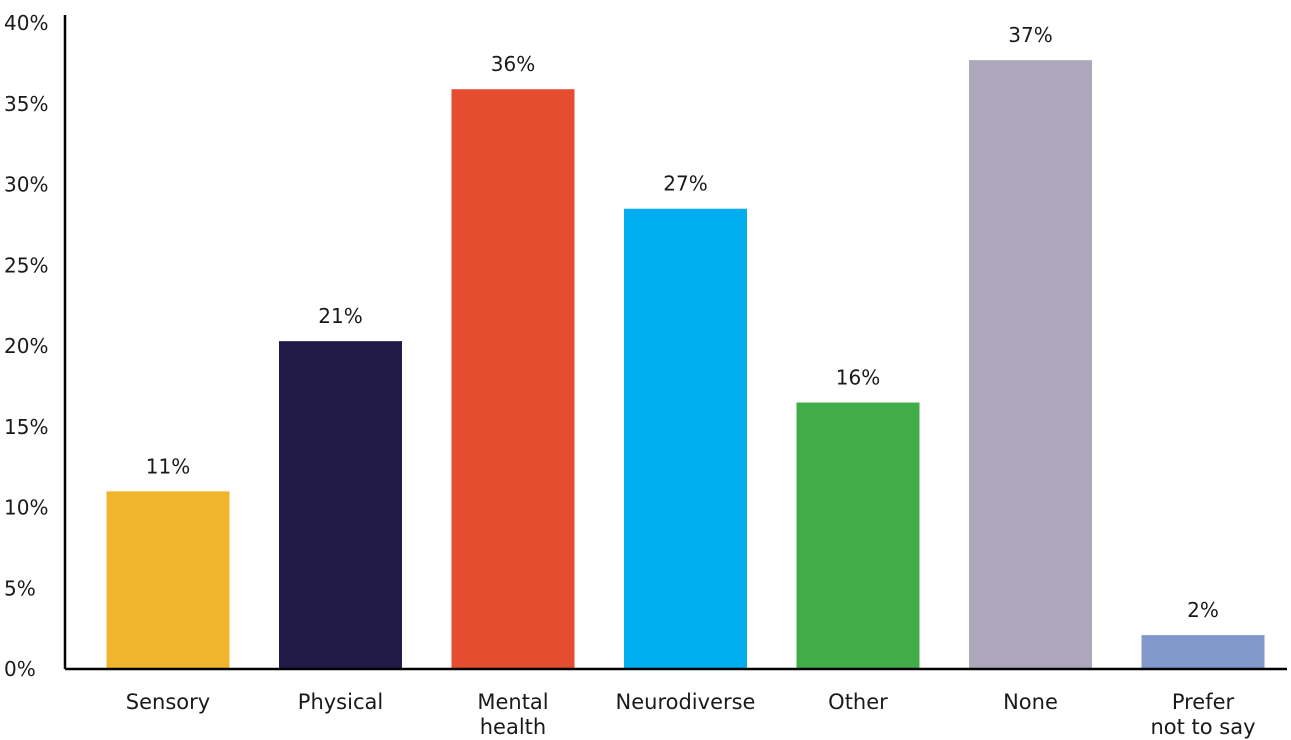  I want to click on data-label: 16%, so click(858, 378).